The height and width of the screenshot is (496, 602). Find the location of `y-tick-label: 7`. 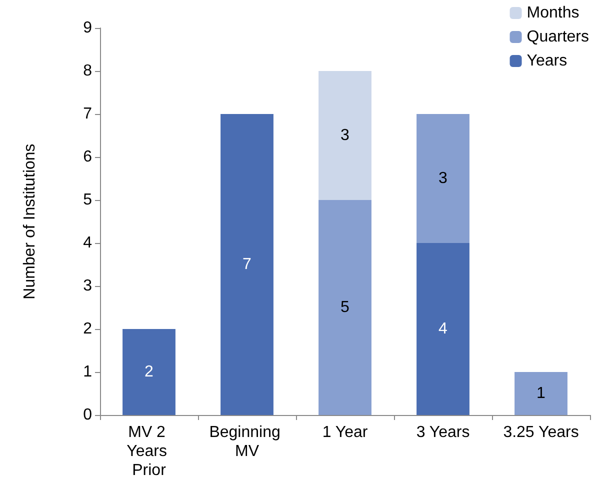

y-tick-label: 7 is located at coordinates (87, 114).